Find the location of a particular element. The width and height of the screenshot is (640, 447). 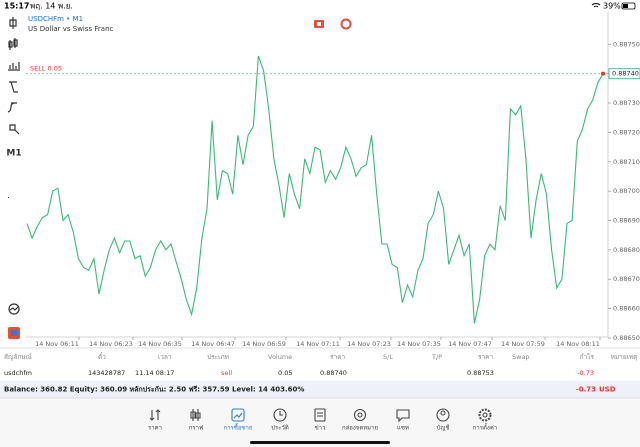

indicators-tool is located at coordinates (14, 66).